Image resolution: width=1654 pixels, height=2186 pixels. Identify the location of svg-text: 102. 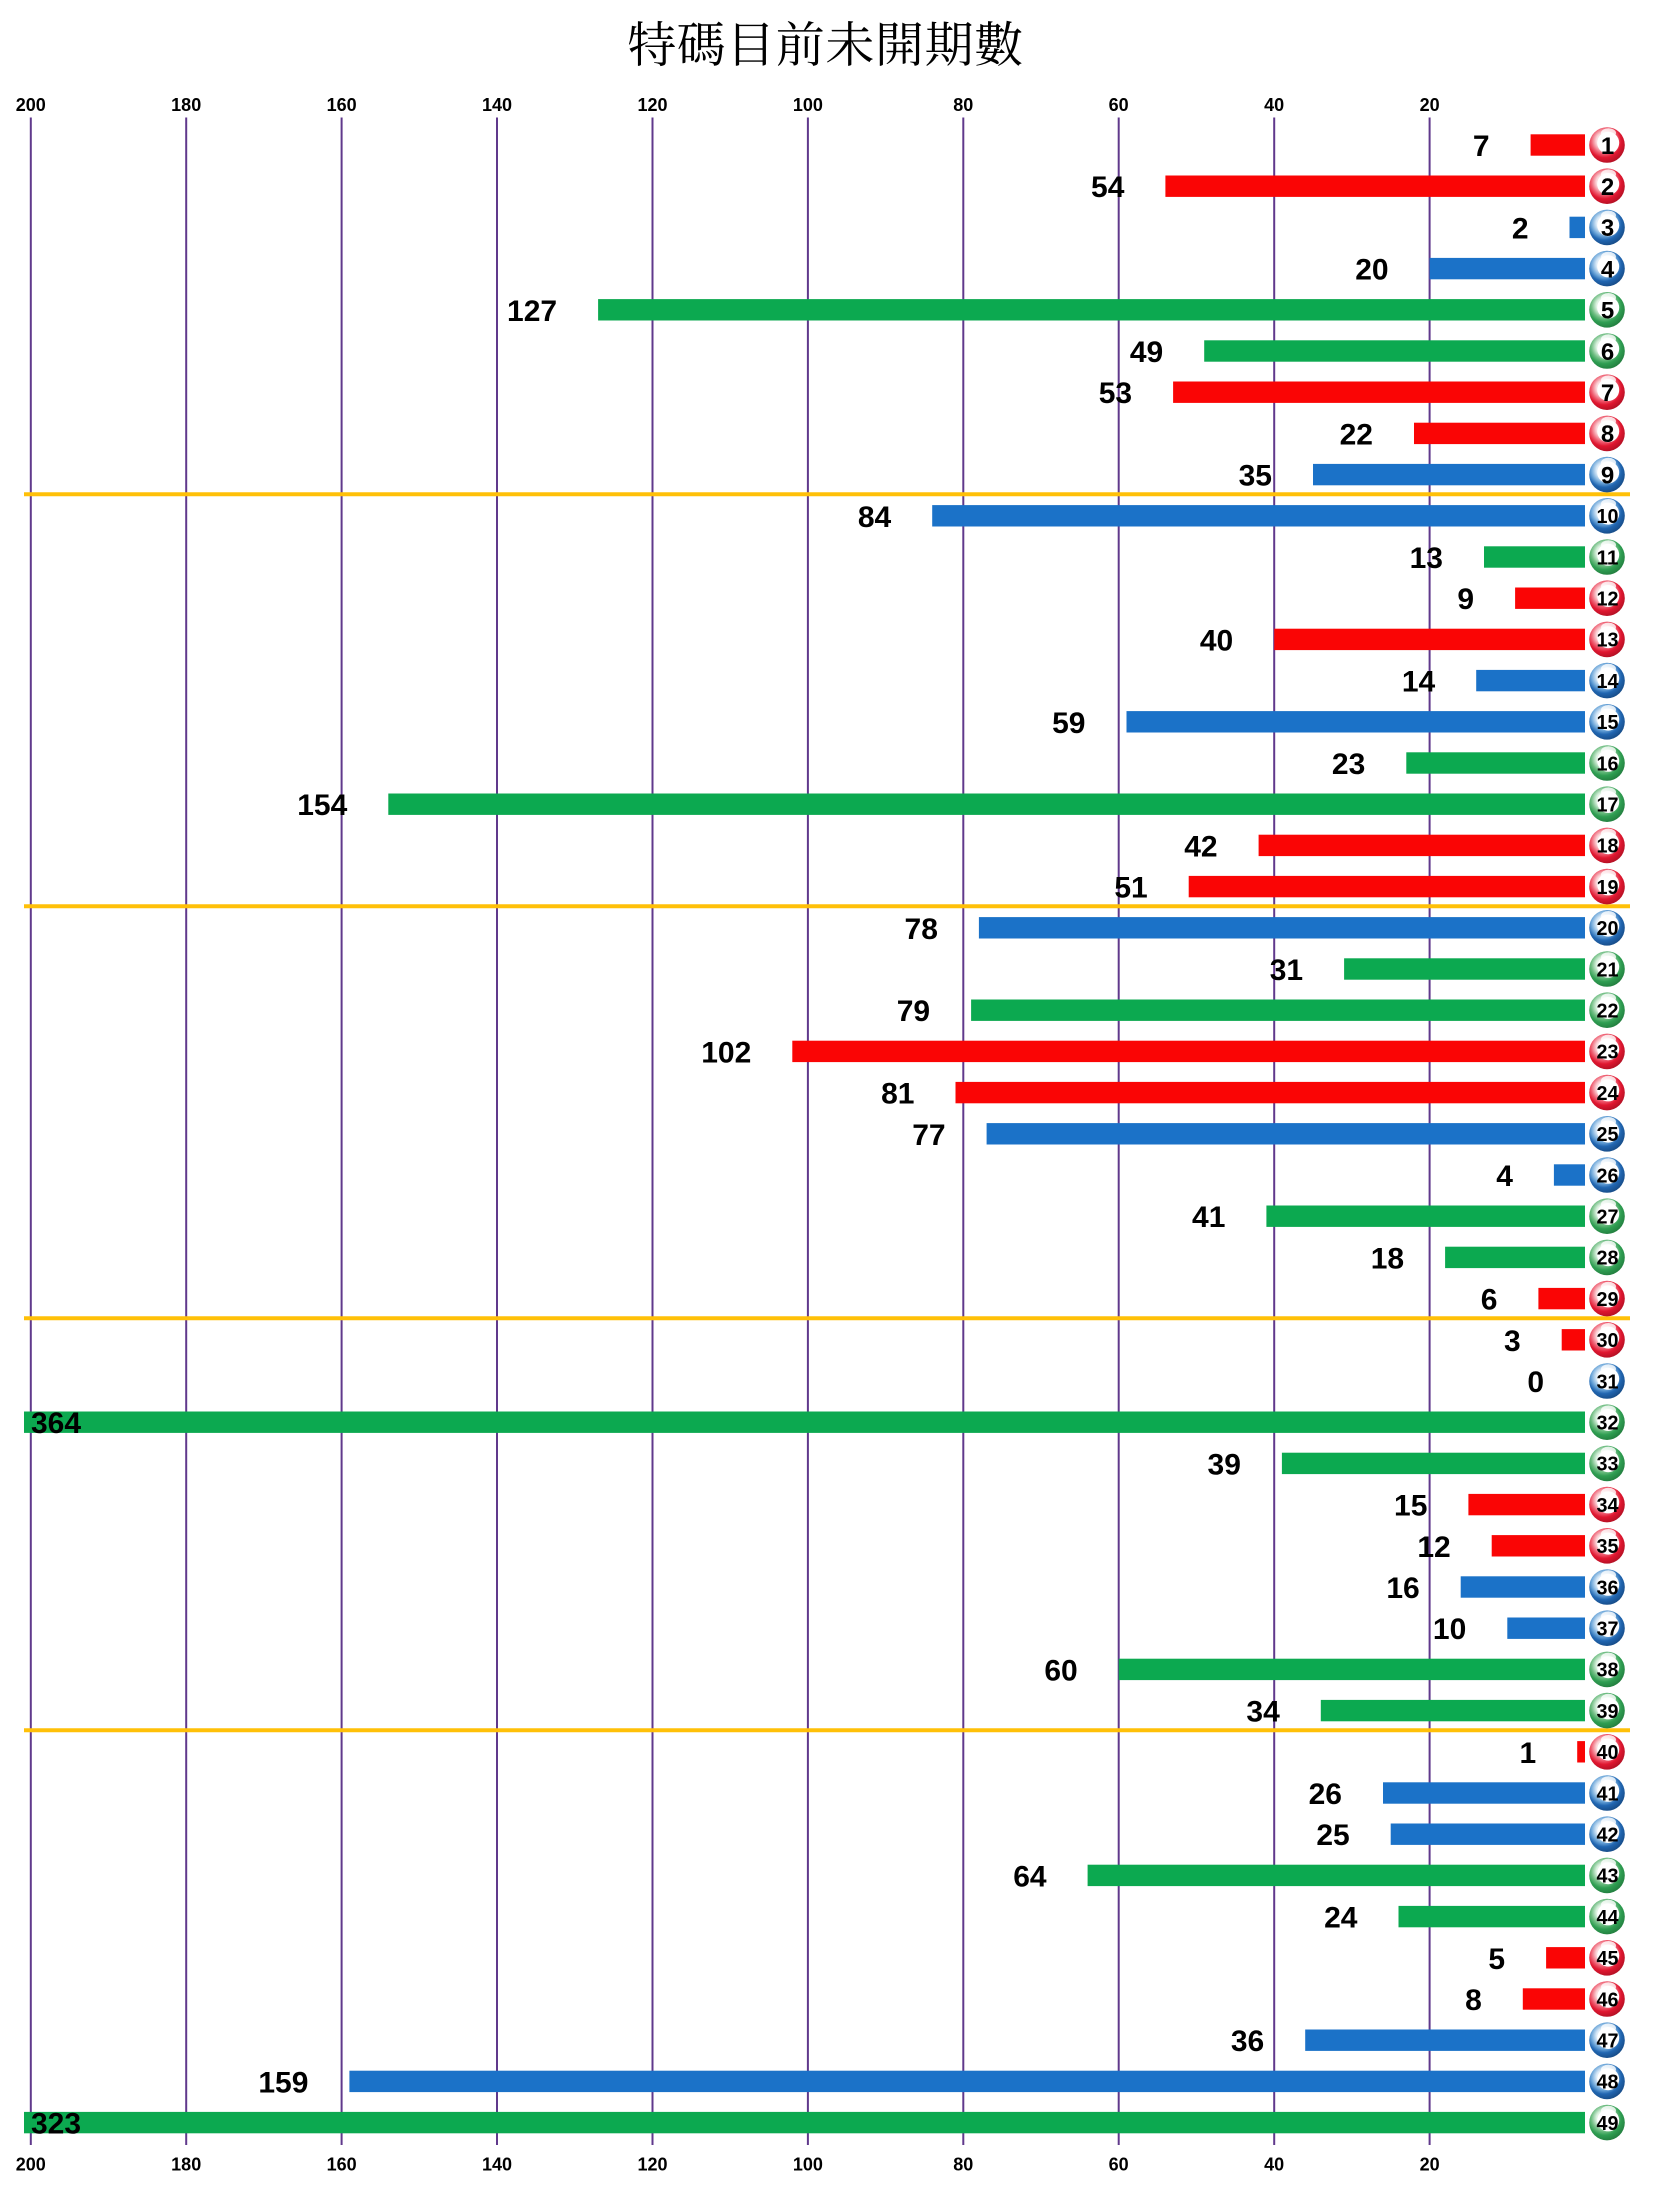
(726, 1052).